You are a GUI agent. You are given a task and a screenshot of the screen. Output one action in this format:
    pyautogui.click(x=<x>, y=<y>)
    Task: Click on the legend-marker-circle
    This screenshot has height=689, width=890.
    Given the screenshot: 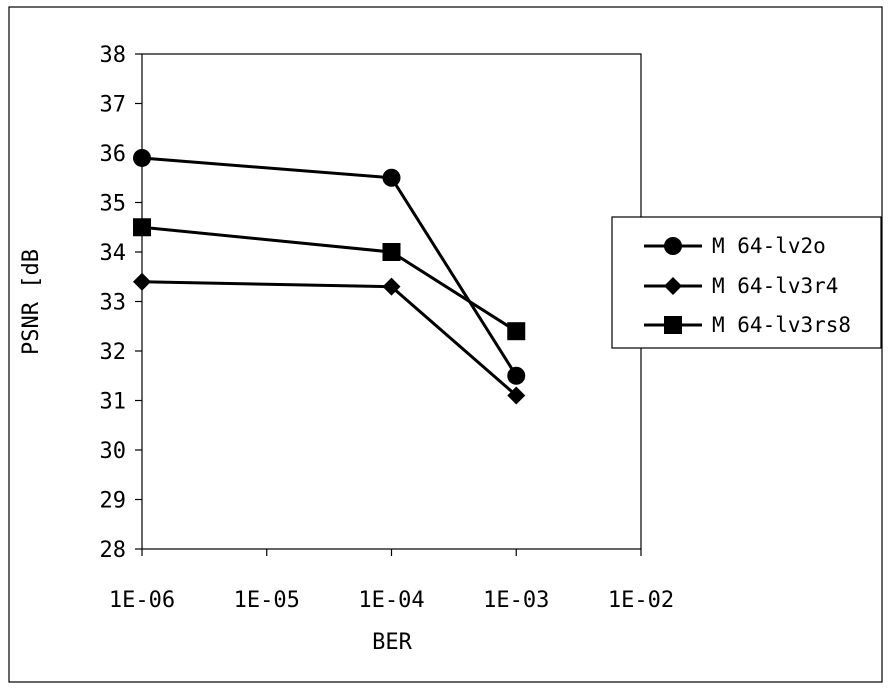 What is the action you would take?
    pyautogui.click(x=673, y=246)
    